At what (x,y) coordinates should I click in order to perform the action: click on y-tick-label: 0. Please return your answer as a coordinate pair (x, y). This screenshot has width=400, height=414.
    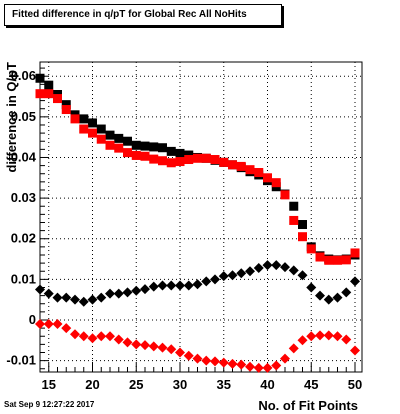
    Looking at the image, I should click on (32, 319).